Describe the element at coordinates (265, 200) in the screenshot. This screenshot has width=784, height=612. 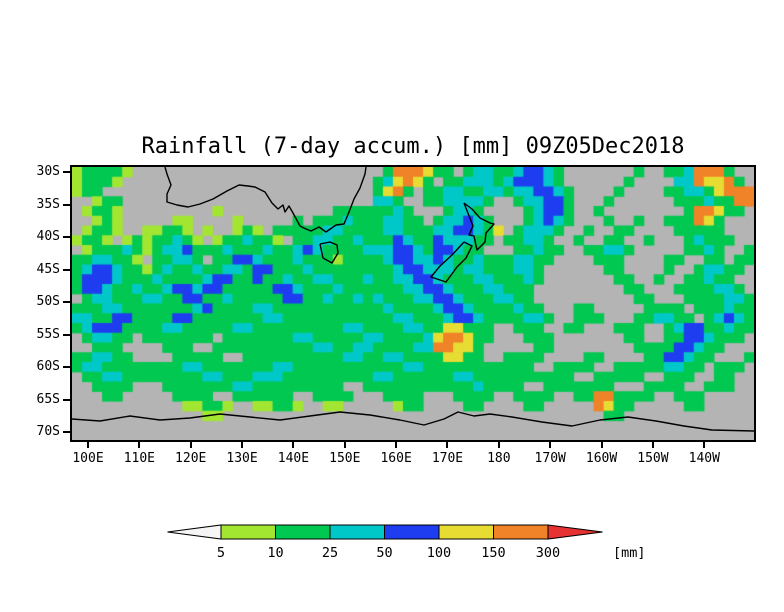
I see `australia-coastline` at that location.